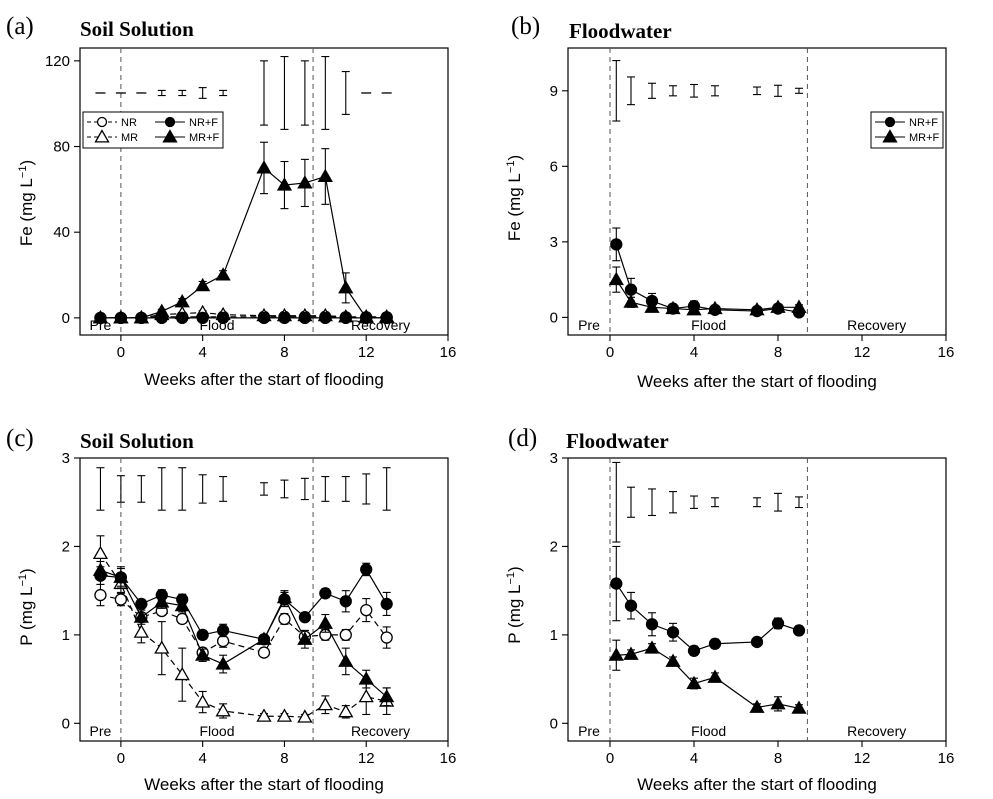 This screenshot has width=993, height=799. What do you see at coordinates (514, 198) in the screenshot?
I see `y-axis-label: Fe (mg L−1)` at bounding box center [514, 198].